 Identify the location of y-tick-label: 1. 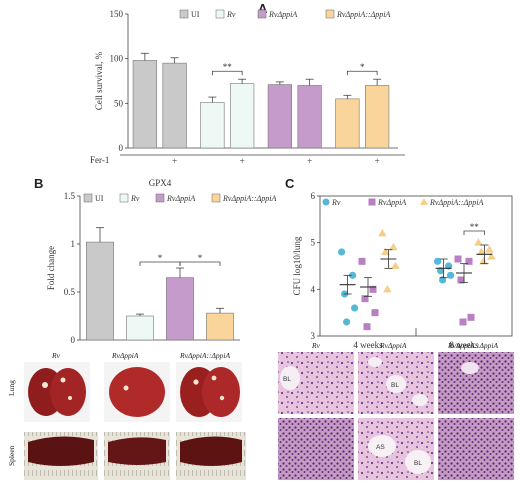
(73, 244).